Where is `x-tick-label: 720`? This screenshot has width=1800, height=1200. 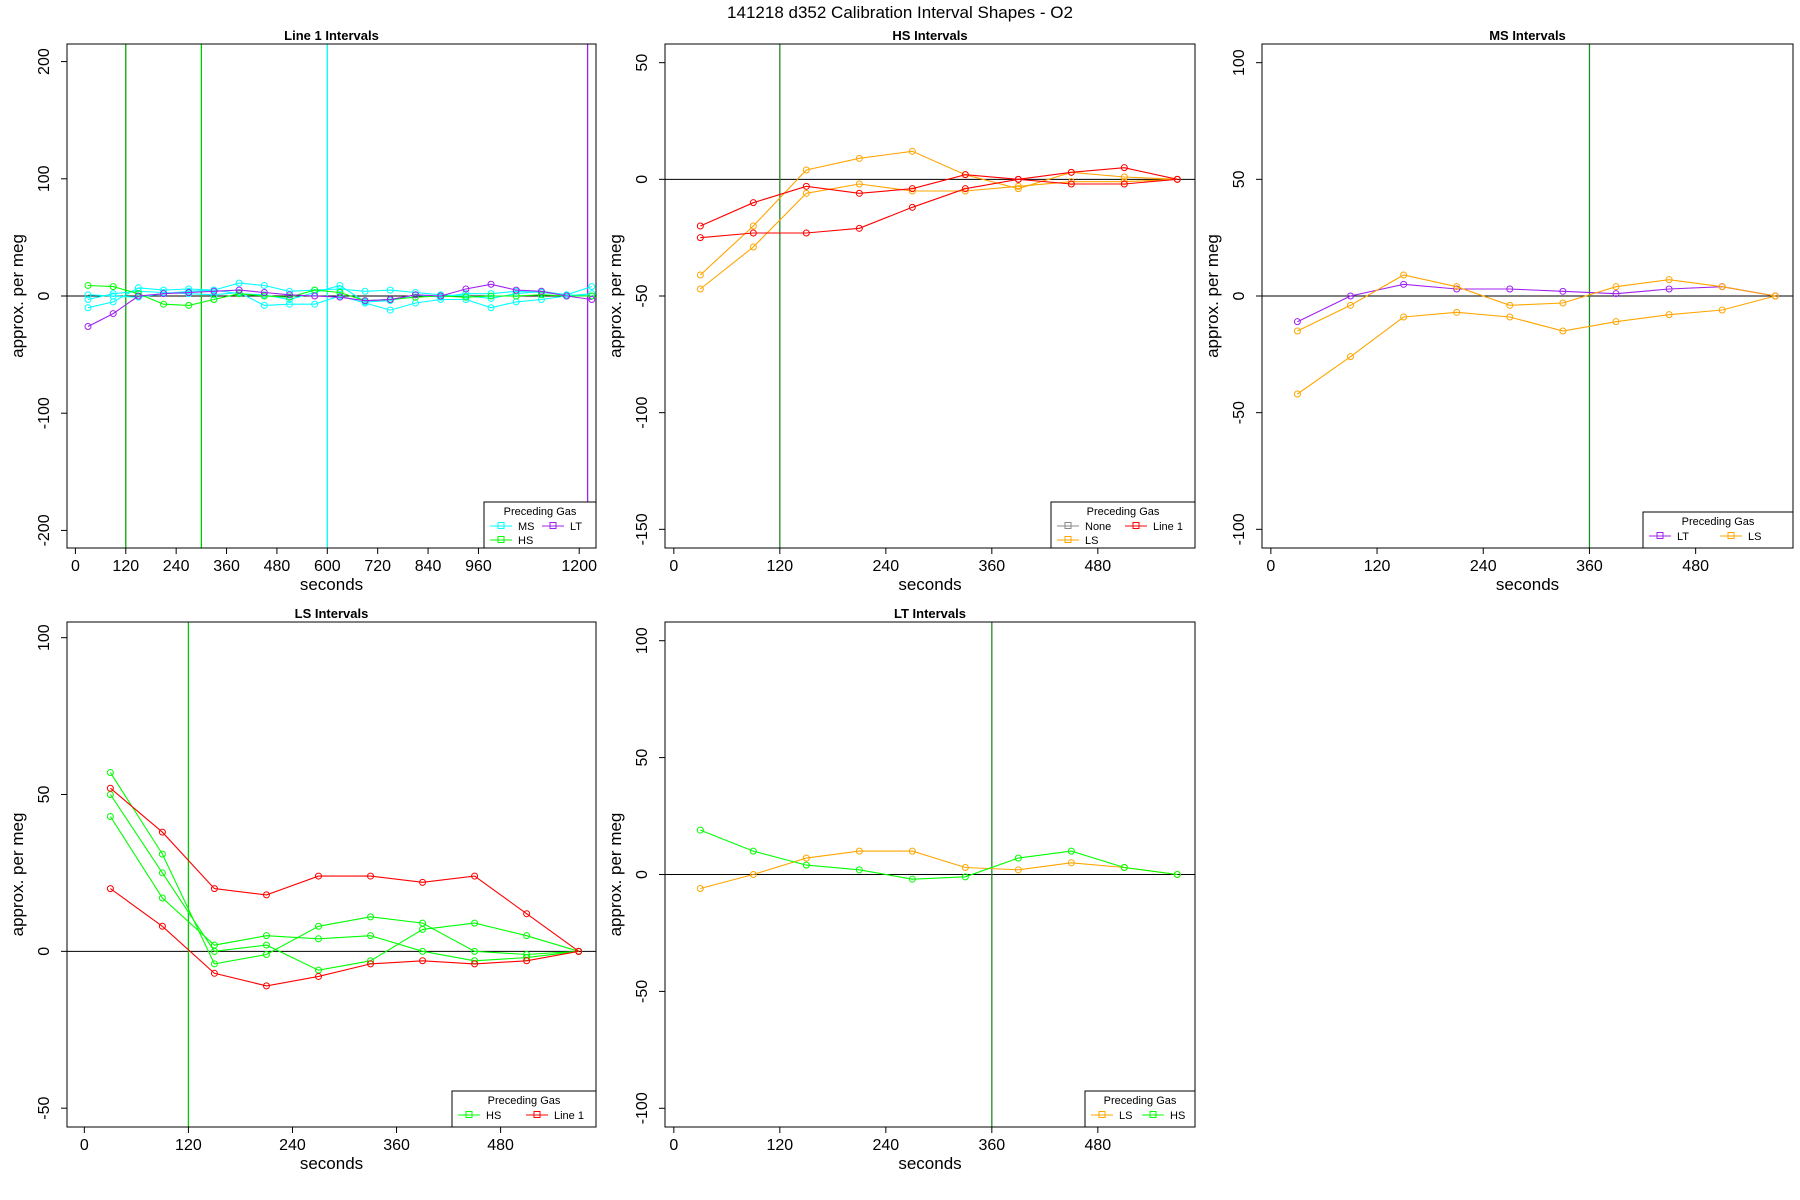
x-tick-label: 720 is located at coordinates (377, 566).